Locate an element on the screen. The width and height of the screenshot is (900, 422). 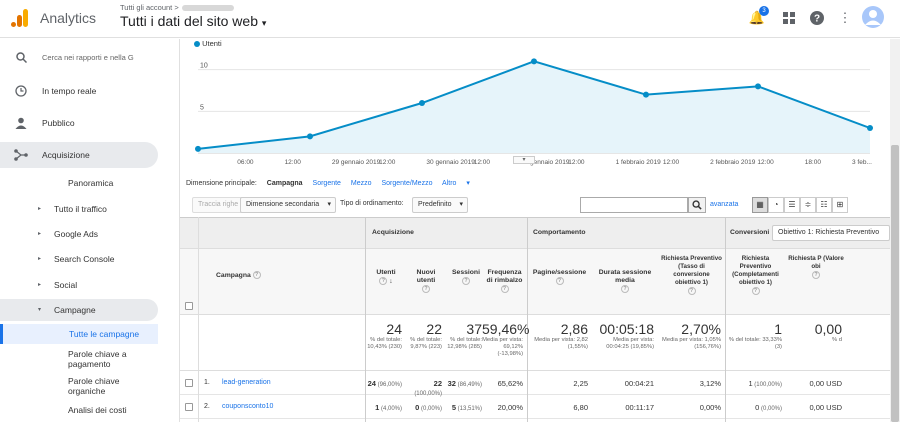
sidebar-item-acquisition: Acquisizione is located at coordinates (79, 155).